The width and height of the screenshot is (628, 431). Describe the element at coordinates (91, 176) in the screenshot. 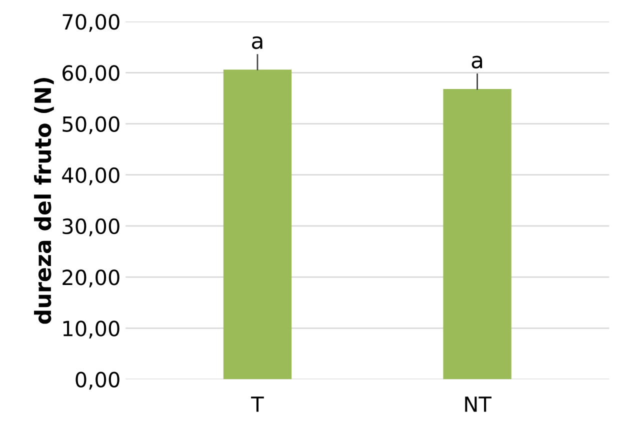

I see `y-tick-label: 40,00` at that location.